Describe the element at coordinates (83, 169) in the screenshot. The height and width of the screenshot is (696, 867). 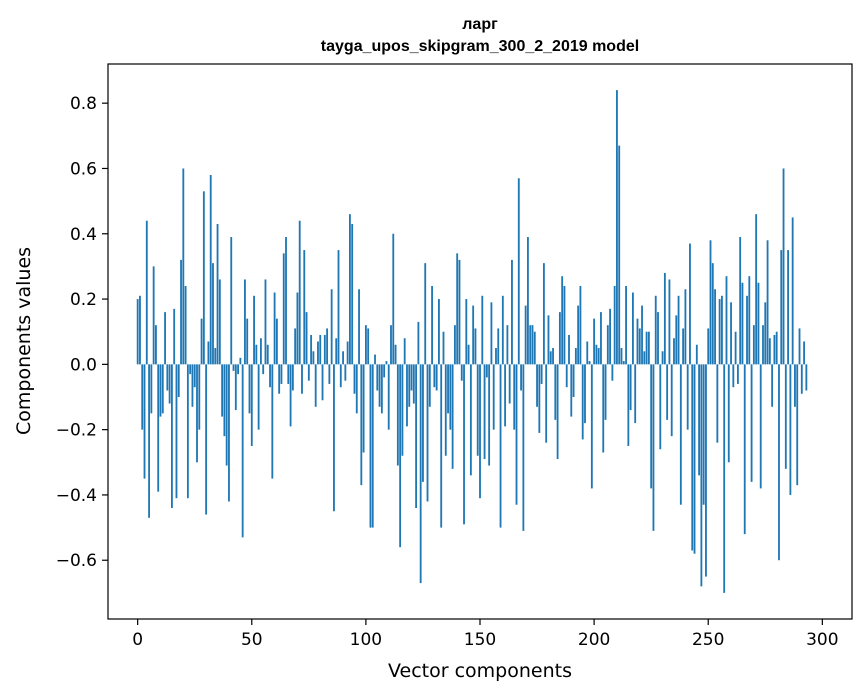
I see `y-tick-label: 0.6` at that location.